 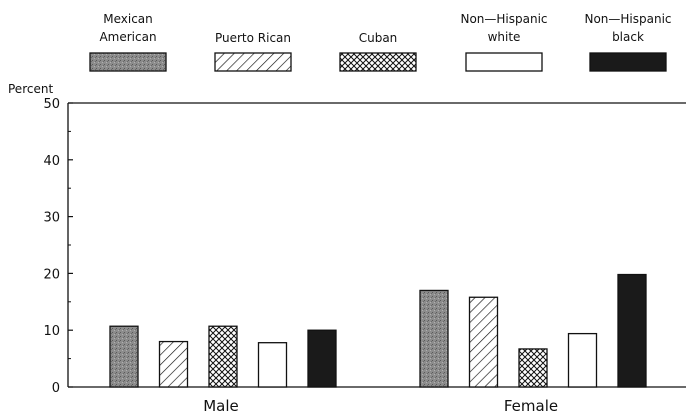 What do you see at coordinates (30, 89) in the screenshot?
I see `y-axis-label: Percent` at bounding box center [30, 89].